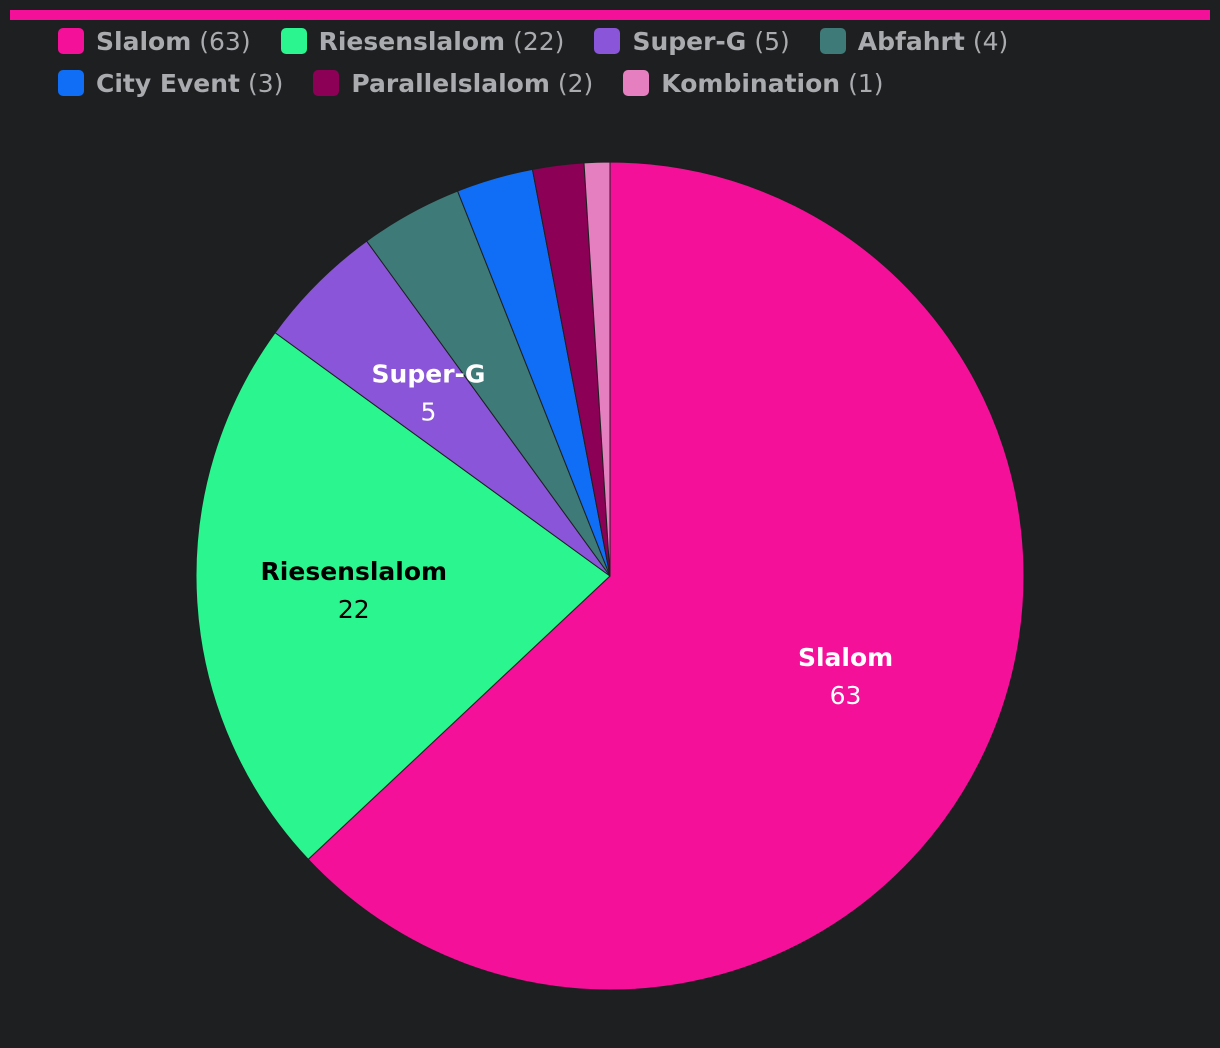 This screenshot has height=1048, width=1220. What do you see at coordinates (429, 411) in the screenshot?
I see `slice-value: 5` at bounding box center [429, 411].